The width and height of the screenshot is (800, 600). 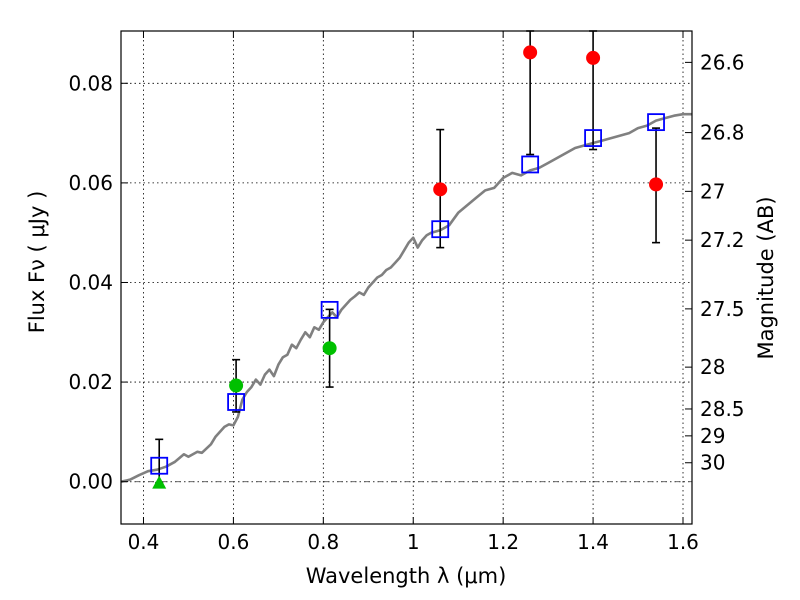 I want to click on y-tick-label: 0.08, so click(x=90, y=83).